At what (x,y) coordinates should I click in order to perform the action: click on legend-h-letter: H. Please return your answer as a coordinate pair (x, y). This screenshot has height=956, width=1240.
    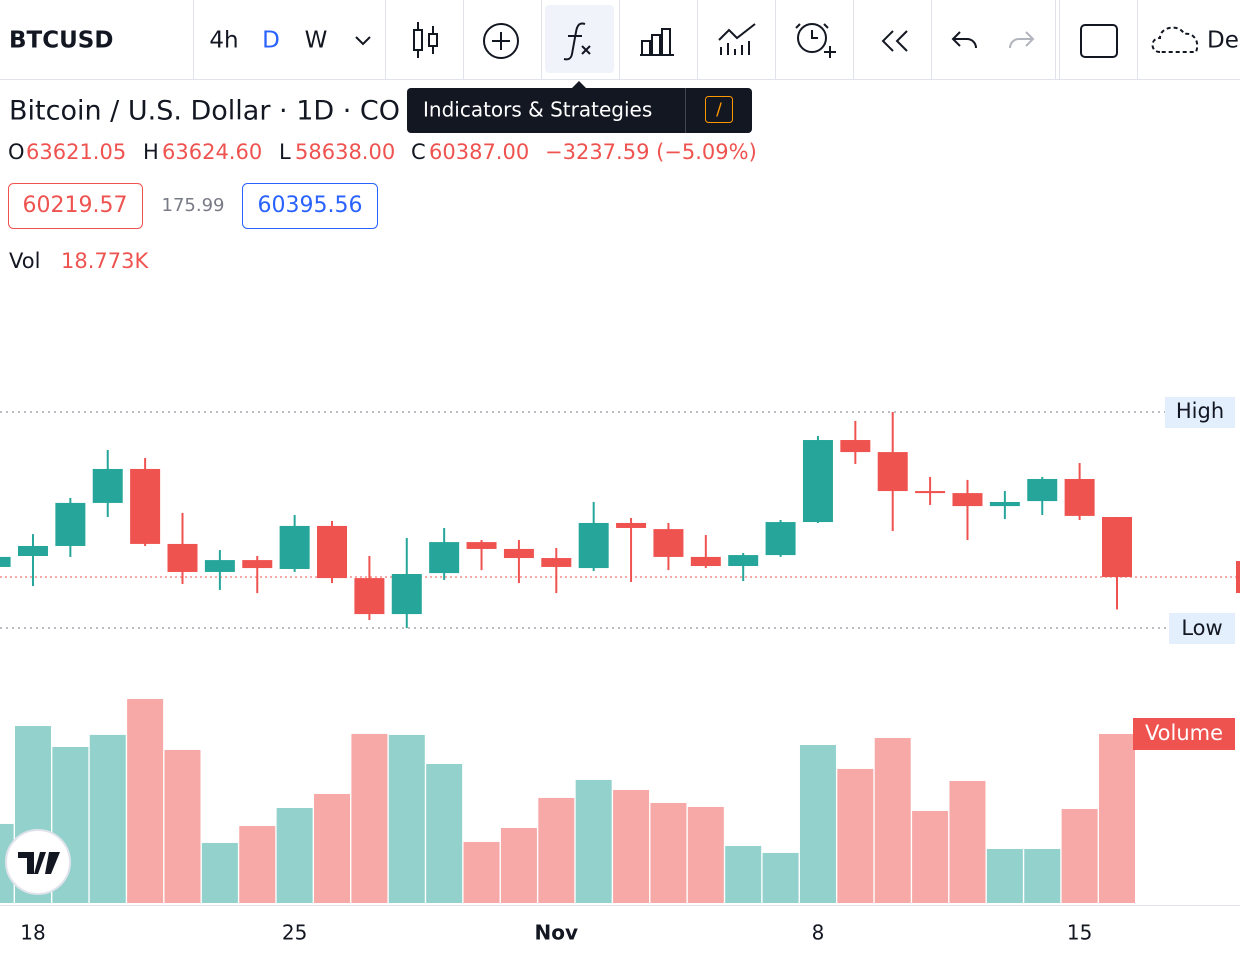
    Looking at the image, I should click on (151, 152).